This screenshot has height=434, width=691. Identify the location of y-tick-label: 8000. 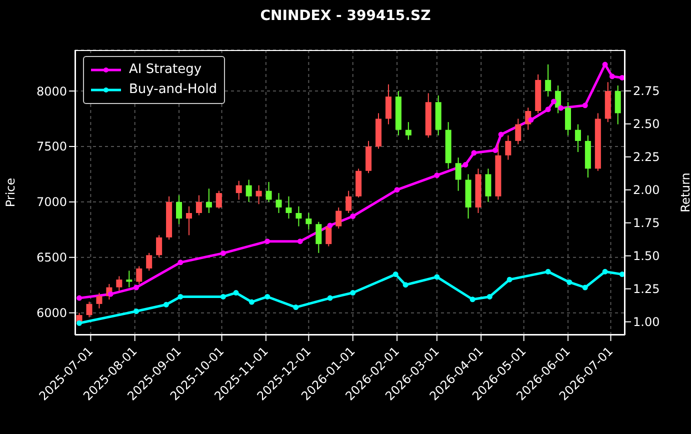
(51, 91).